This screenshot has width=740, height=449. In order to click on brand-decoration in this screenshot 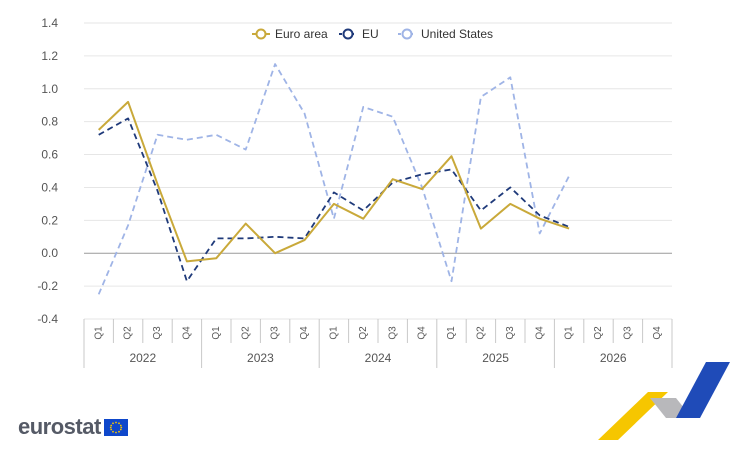, I will do `click(664, 401)`.